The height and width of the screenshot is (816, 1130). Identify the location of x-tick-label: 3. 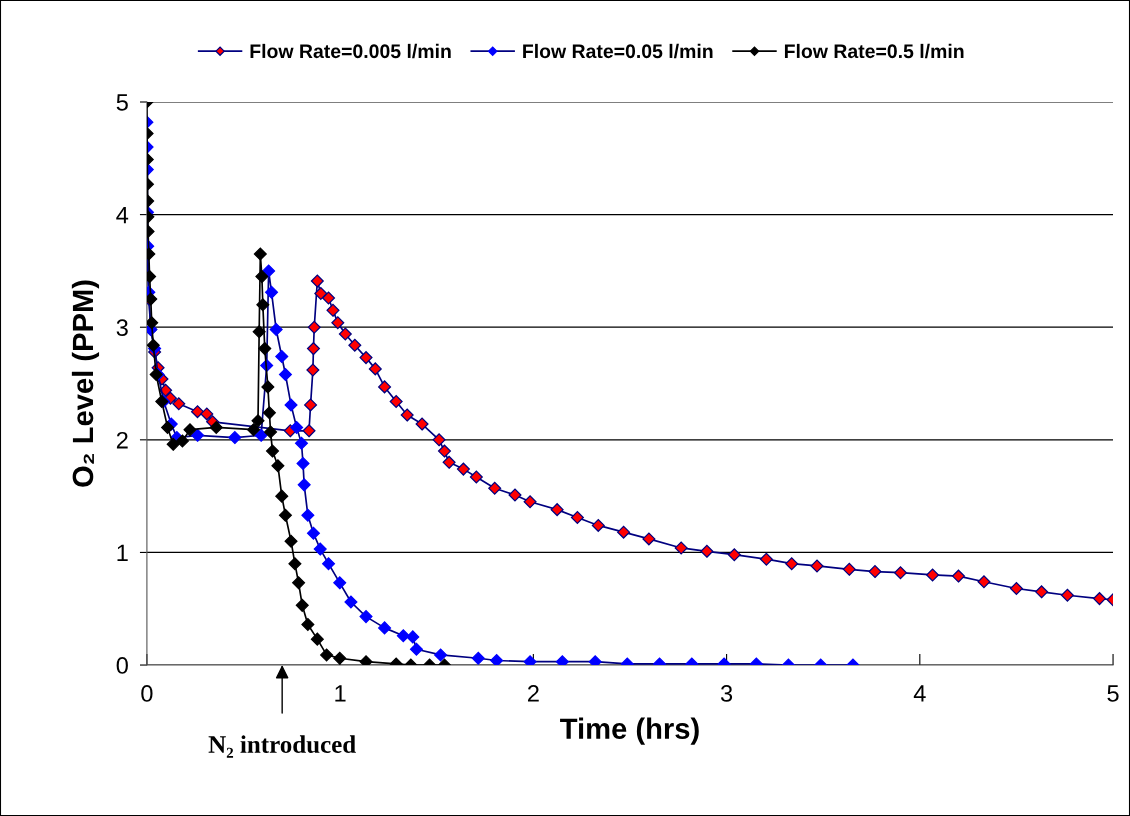
(726, 693).